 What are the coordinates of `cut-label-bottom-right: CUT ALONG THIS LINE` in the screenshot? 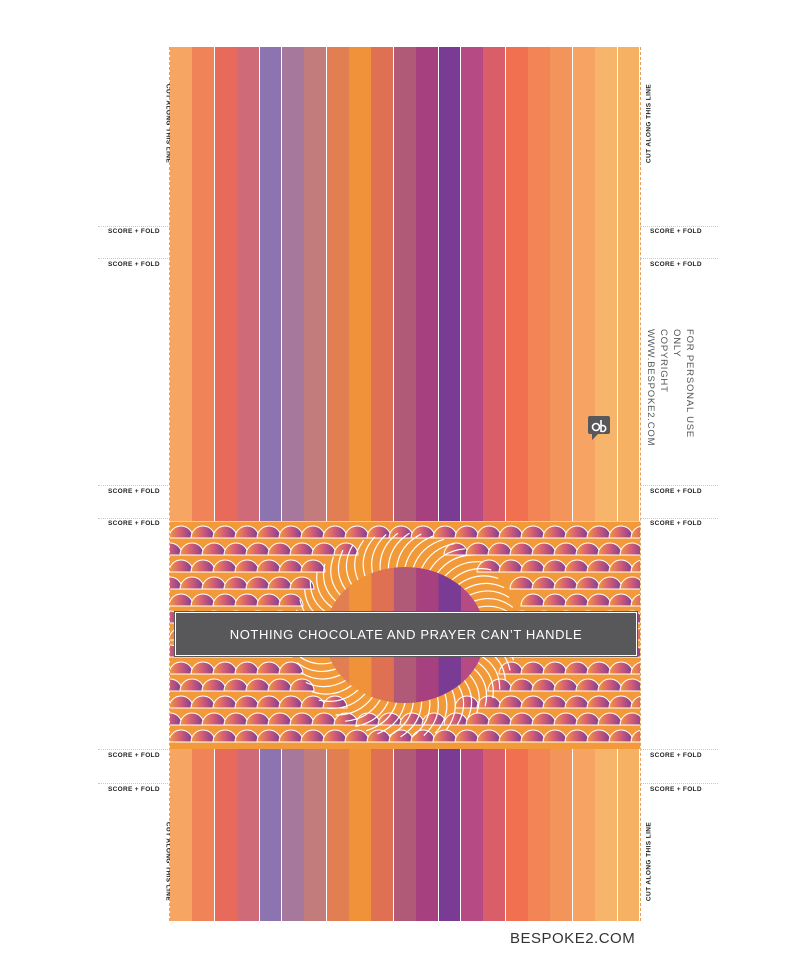 It's located at (649, 861).